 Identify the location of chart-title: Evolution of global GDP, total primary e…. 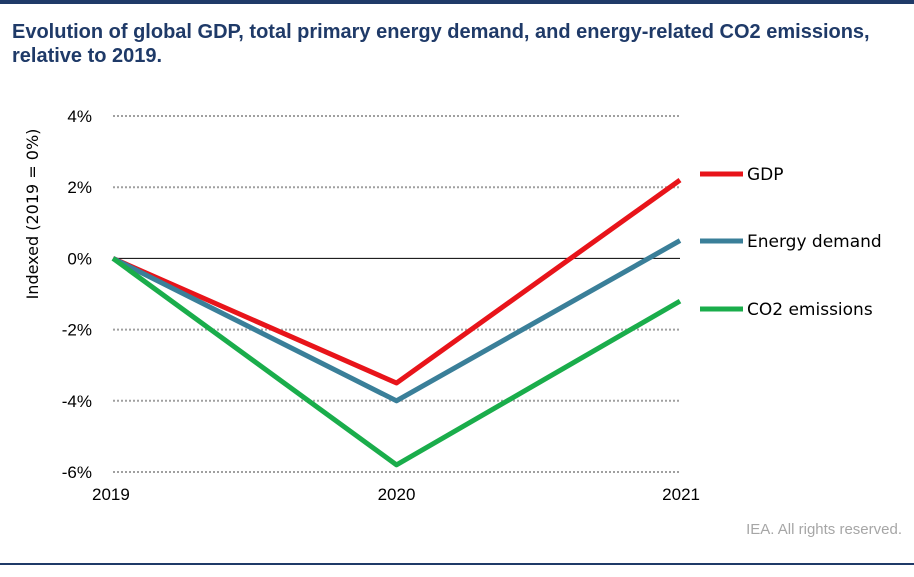
(441, 44).